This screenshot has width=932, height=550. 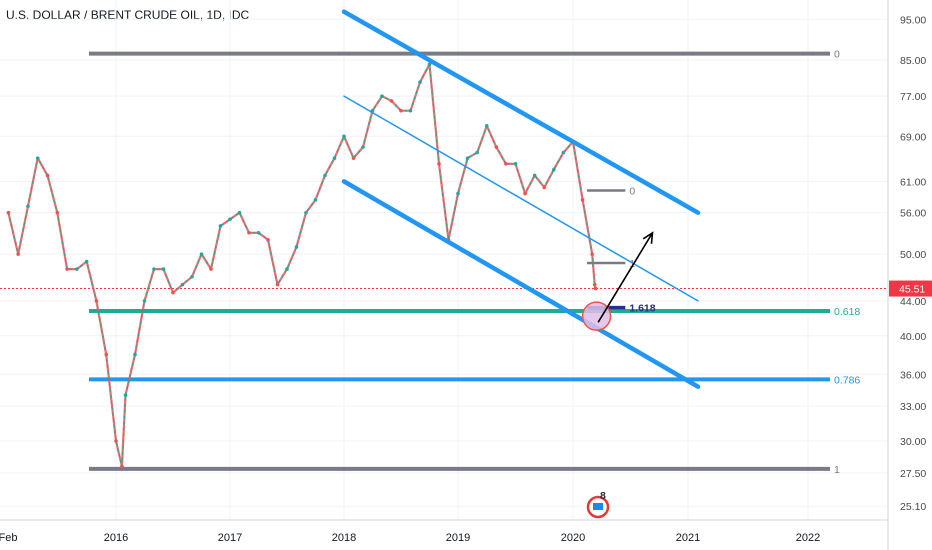 I want to click on x-tick-label: 2019, so click(x=458, y=538).